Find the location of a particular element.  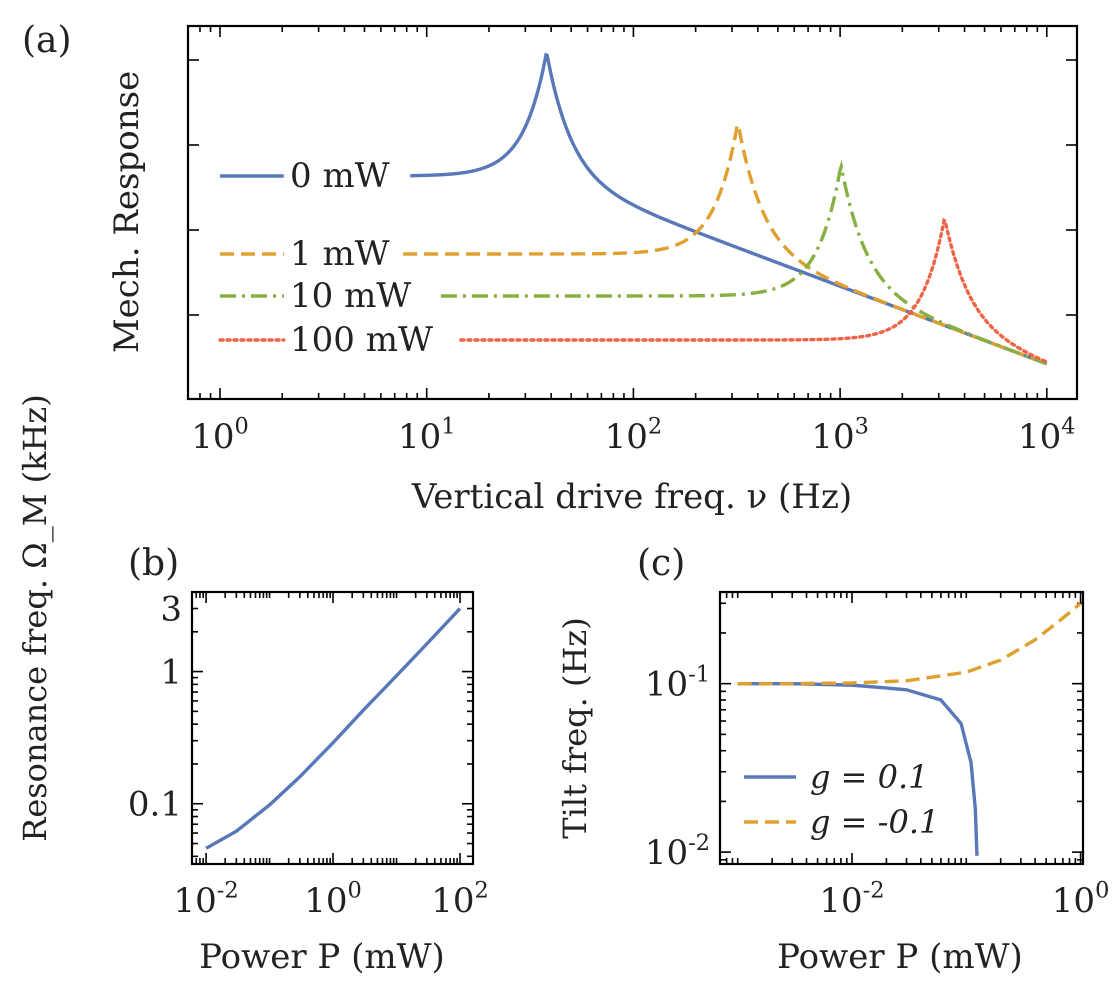

panel-c-xtick-label: 10⁰ is located at coordinates (1081, 899).